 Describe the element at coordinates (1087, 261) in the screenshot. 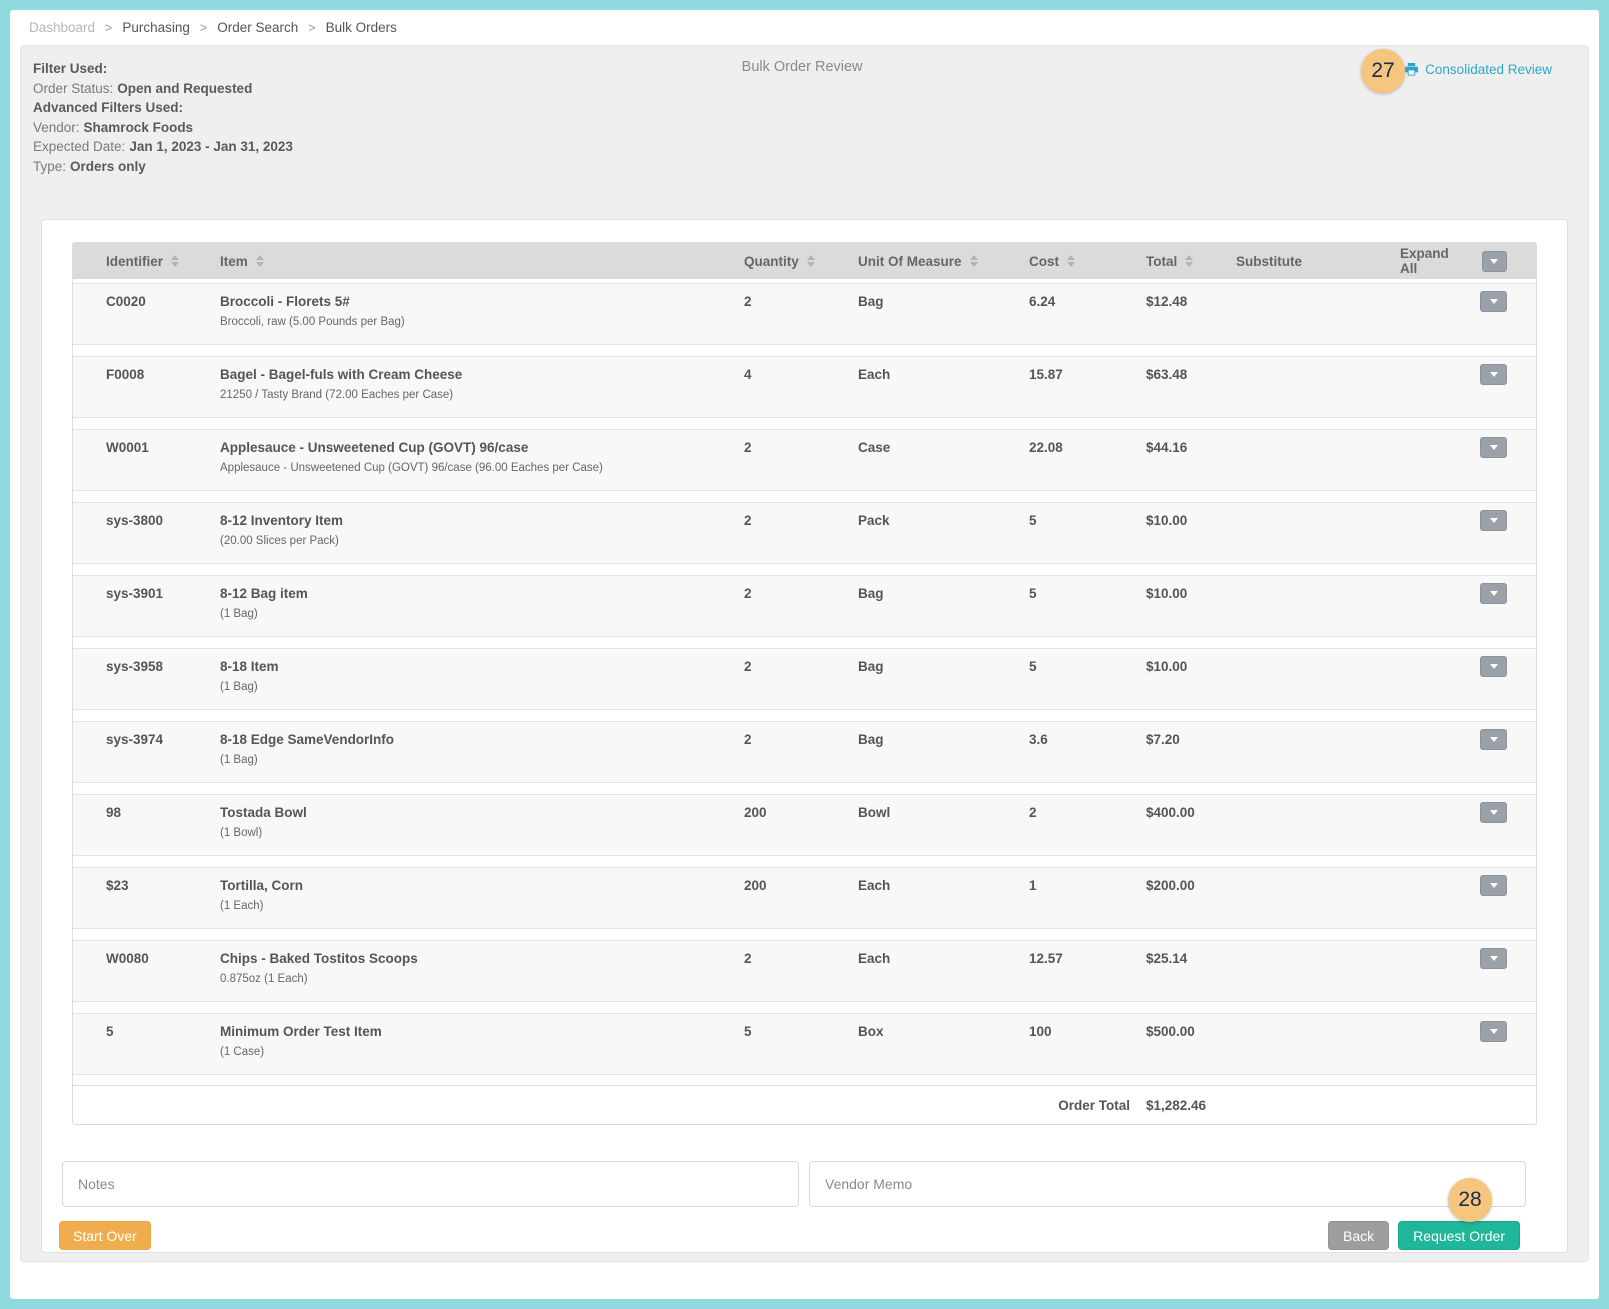

I see `column-header: Cost` at that location.